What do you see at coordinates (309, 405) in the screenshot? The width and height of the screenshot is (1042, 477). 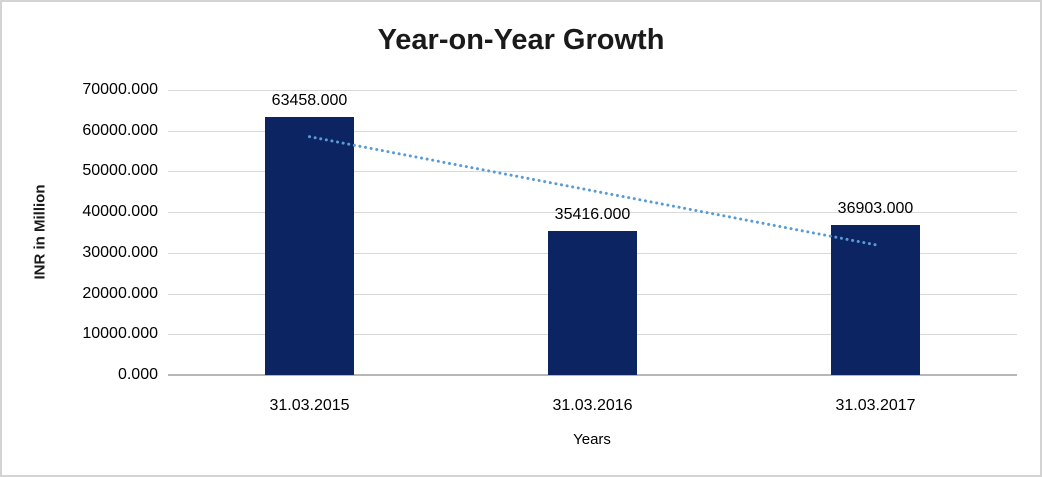 I see `x-tick-label: 31.03.2015` at bounding box center [309, 405].